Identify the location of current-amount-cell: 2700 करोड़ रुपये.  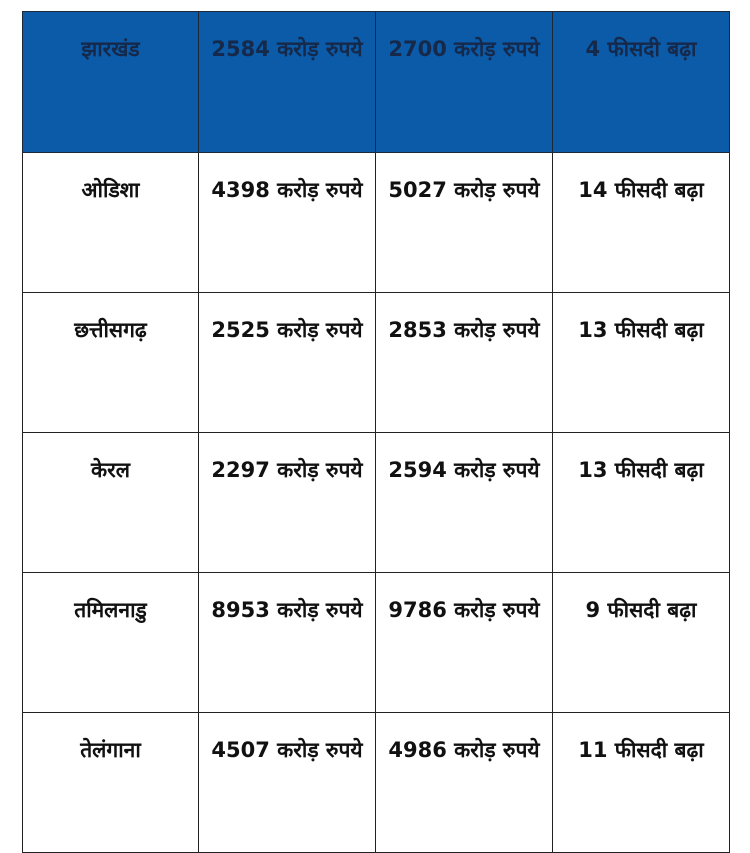
(464, 82).